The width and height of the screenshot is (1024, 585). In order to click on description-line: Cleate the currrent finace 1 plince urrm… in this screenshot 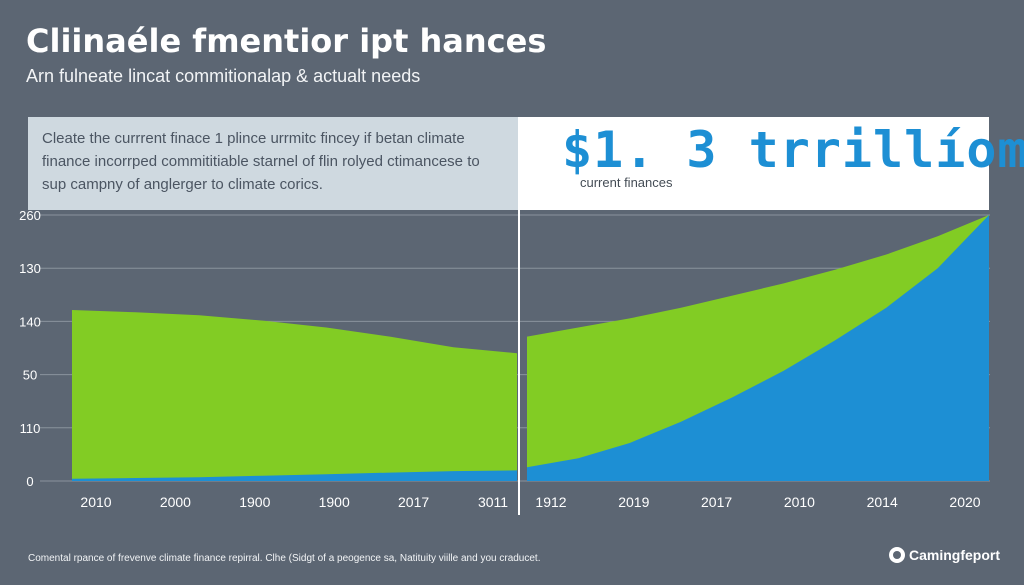, I will do `click(253, 138)`.